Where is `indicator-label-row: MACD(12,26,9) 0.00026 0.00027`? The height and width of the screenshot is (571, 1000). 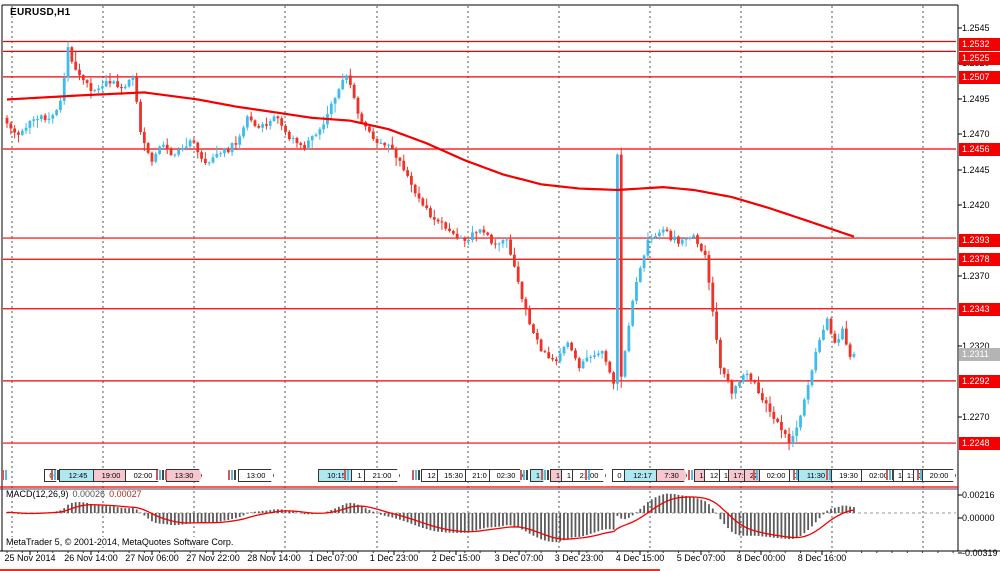 indicator-label-row: MACD(12,26,9) 0.00026 0.00027 is located at coordinates (74, 494).